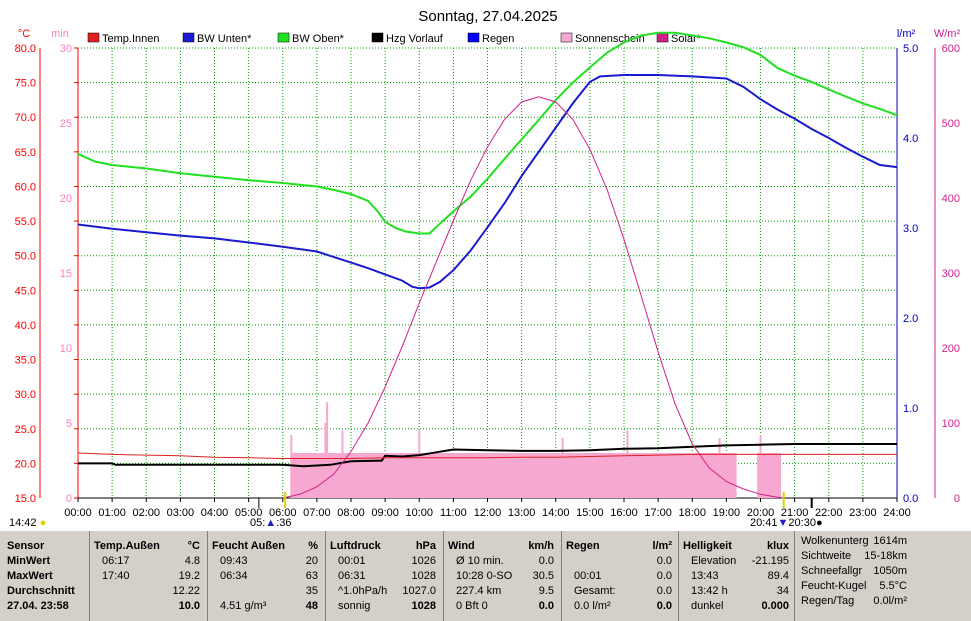  What do you see at coordinates (583, 546) in the screenshot?
I see `stats-header-col5: Regen` at bounding box center [583, 546].